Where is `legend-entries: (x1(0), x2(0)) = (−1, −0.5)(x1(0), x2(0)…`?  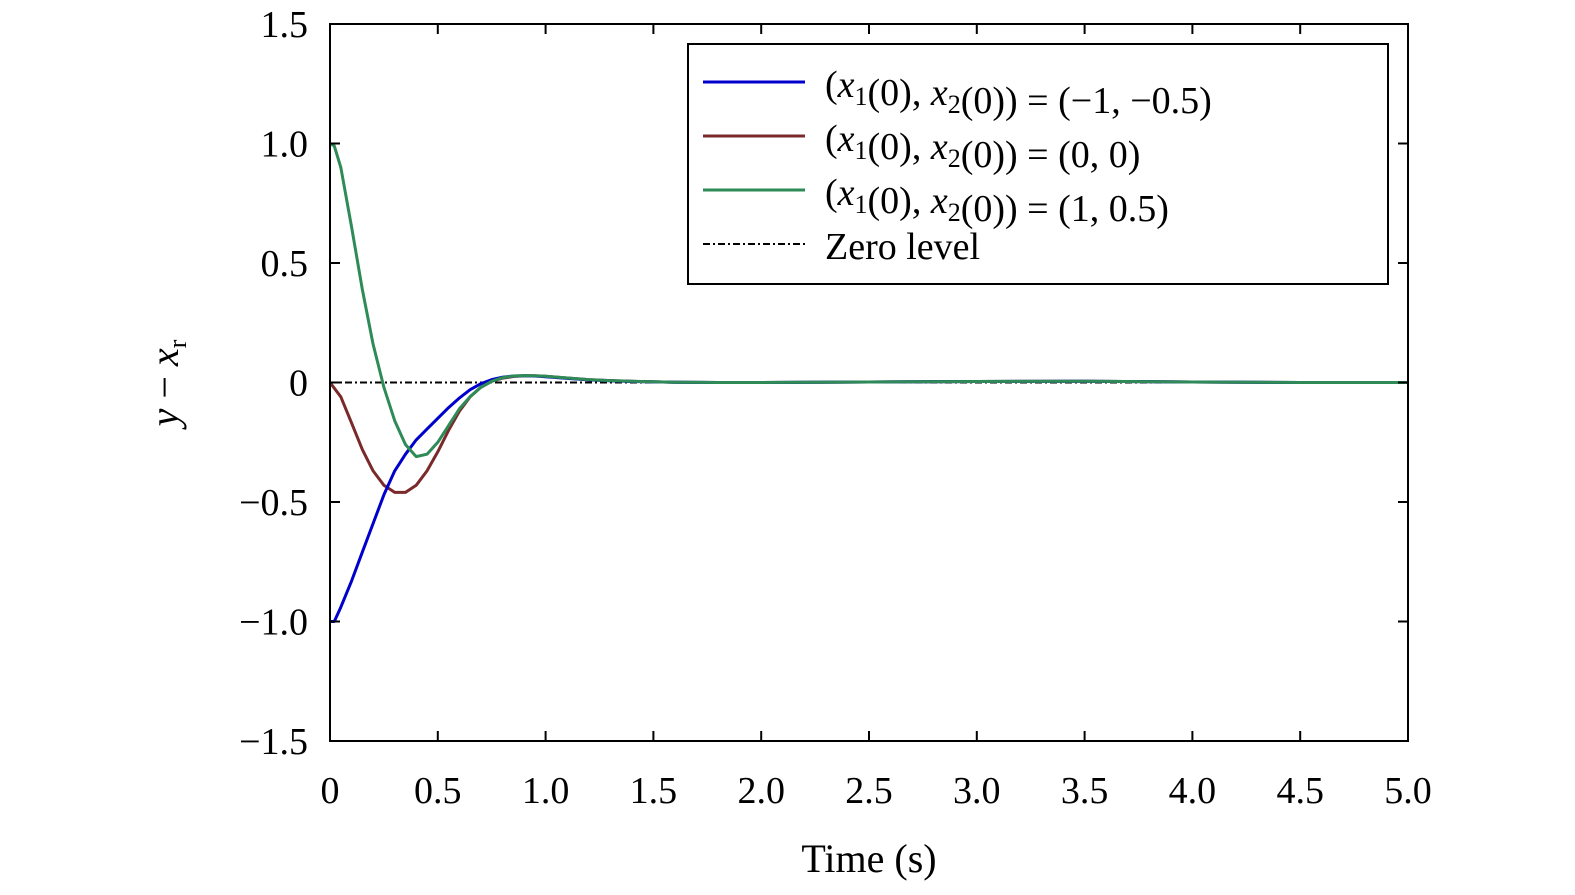 legend-entries: (x1(0), x2(0)) = (−1, −0.5)(x1(0), x2(0)… is located at coordinates (957, 166).